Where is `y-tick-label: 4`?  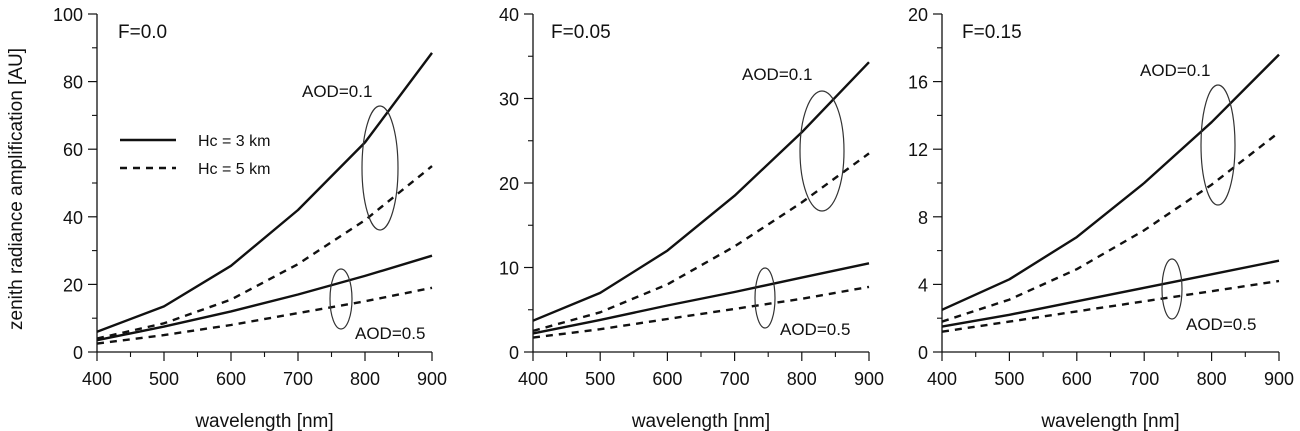 y-tick-label: 4 is located at coordinates (923, 285).